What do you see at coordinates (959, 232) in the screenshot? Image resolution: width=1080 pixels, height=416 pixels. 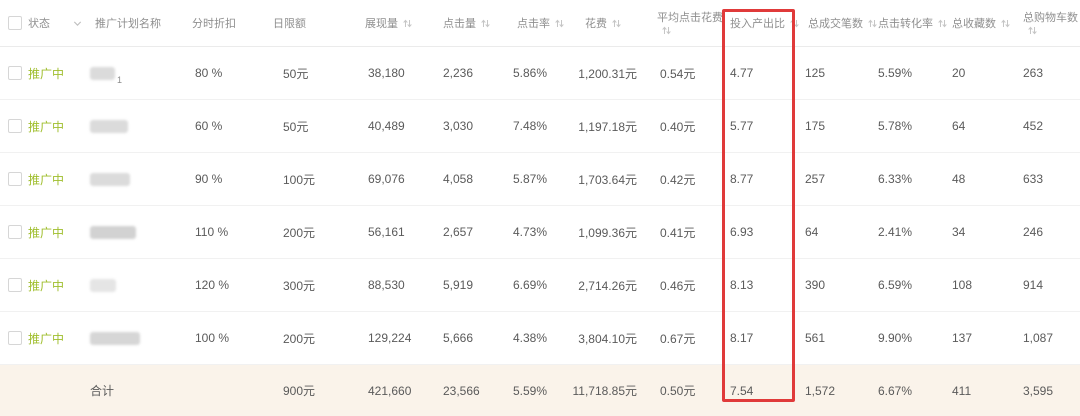 I see `favorites-cell: 34` at bounding box center [959, 232].